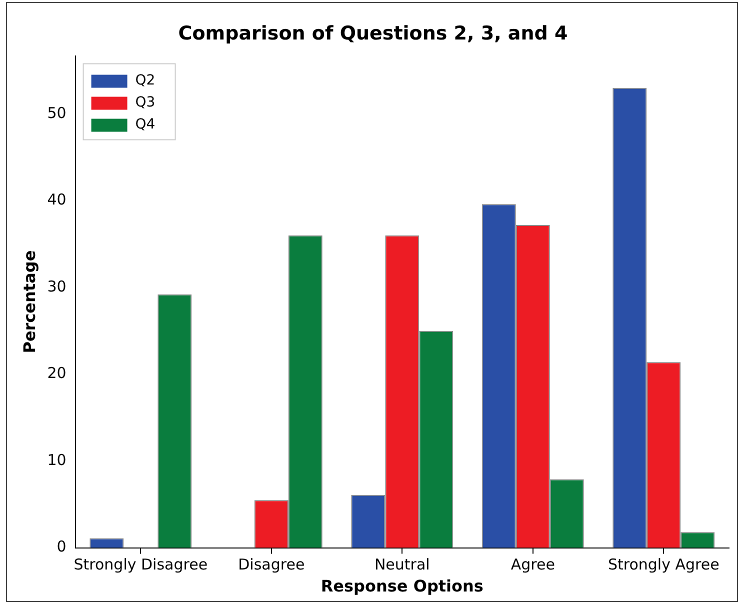  Describe the element at coordinates (56, 113) in the screenshot. I see `y-tick-label: 50` at that location.